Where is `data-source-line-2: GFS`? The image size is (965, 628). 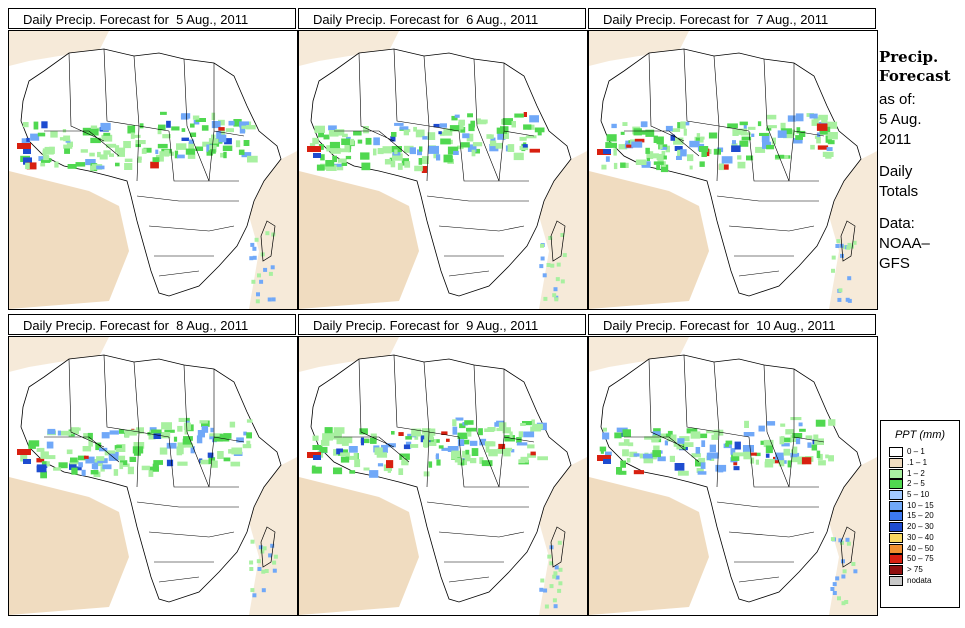 data-source-line-2: GFS is located at coordinates (894, 263).